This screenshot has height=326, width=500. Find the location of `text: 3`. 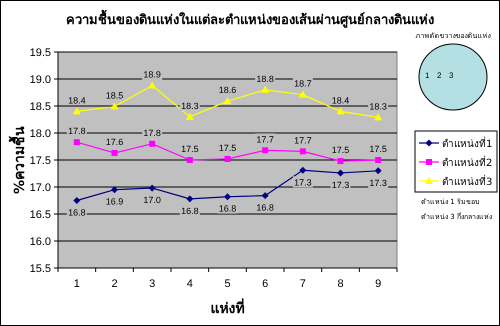

text: 3 is located at coordinates (451, 75).